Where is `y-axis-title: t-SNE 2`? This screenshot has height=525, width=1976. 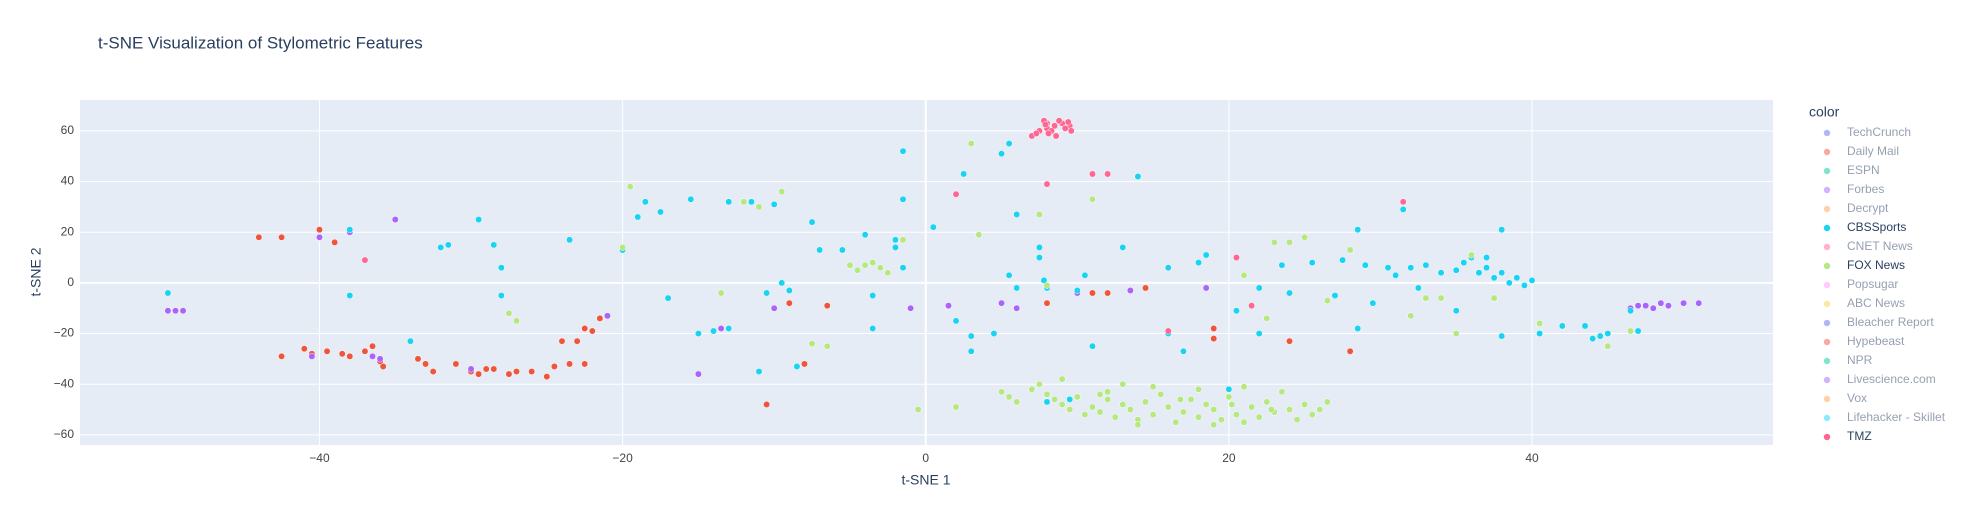
y-axis-title: t-SNE 2 is located at coordinates (36, 271).